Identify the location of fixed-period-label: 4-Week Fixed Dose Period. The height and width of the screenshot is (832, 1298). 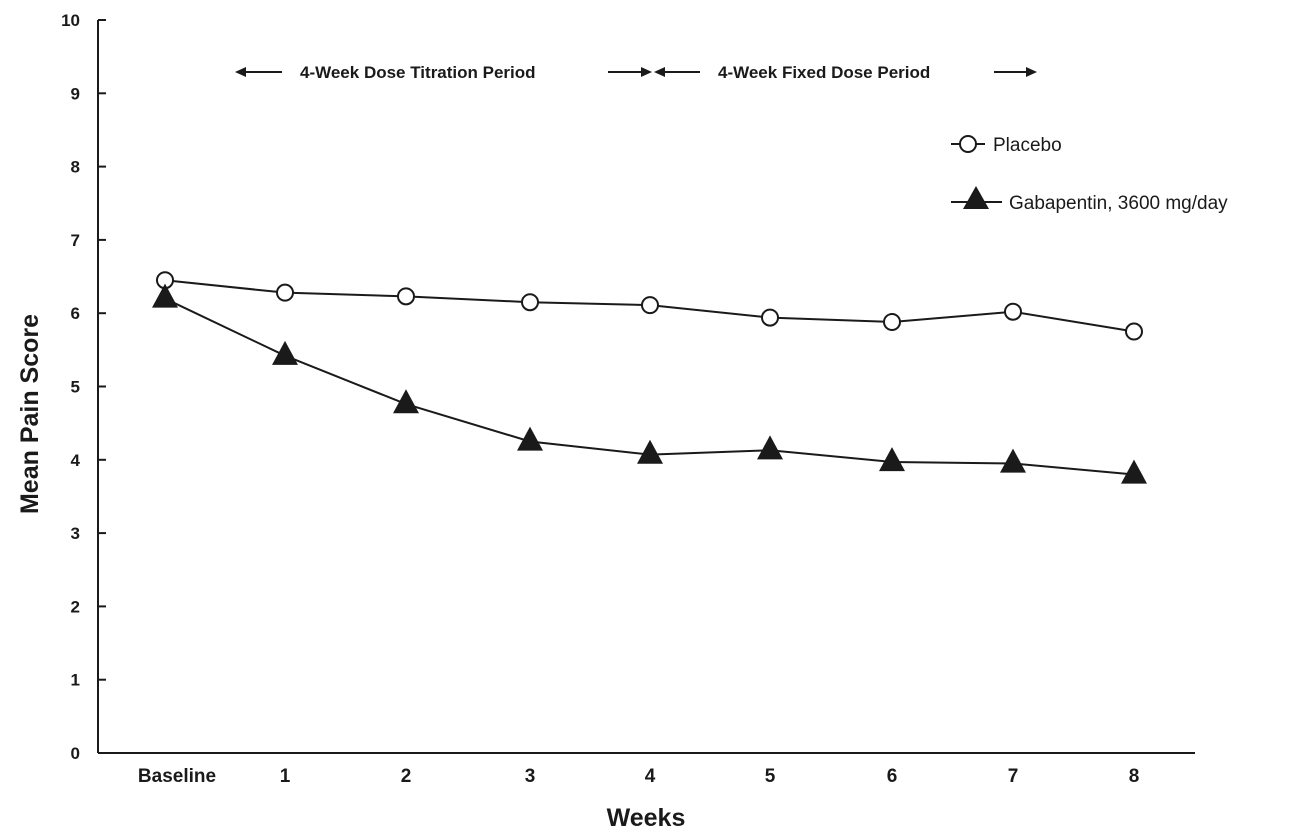
(824, 72).